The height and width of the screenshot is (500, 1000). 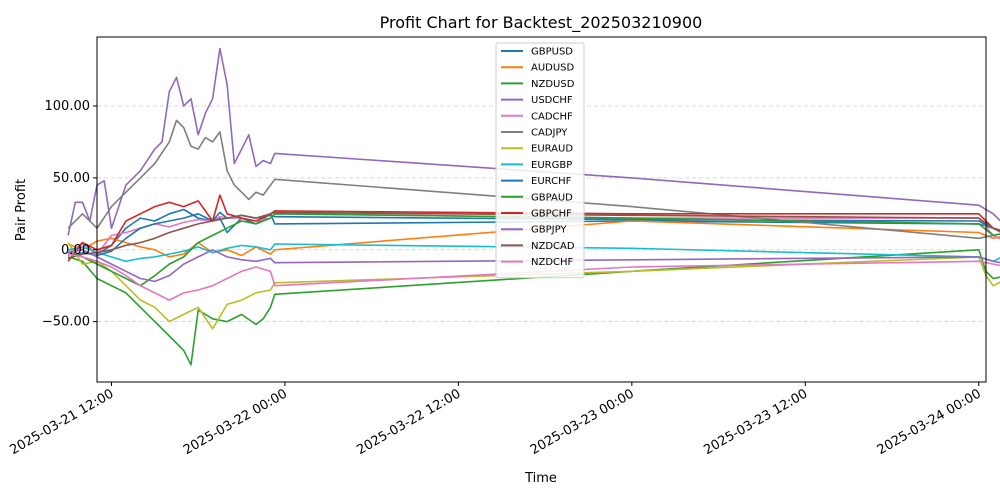 What do you see at coordinates (552, 149) in the screenshot?
I see `legend-label: EURAUD` at bounding box center [552, 149].